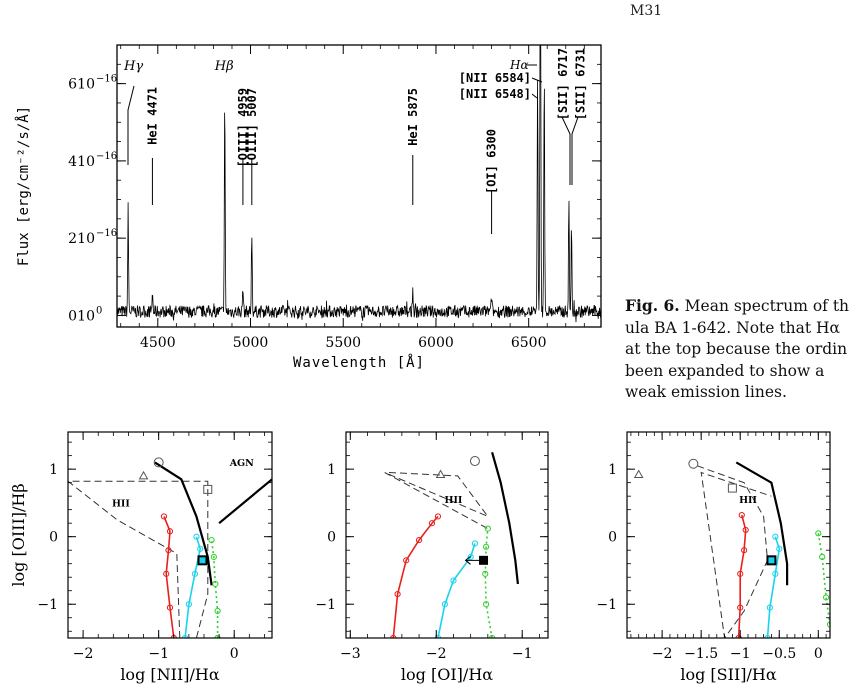  What do you see at coordinates (245, 501) in the screenshot?
I see `diagnostic-agn-line-nii` at bounding box center [245, 501].